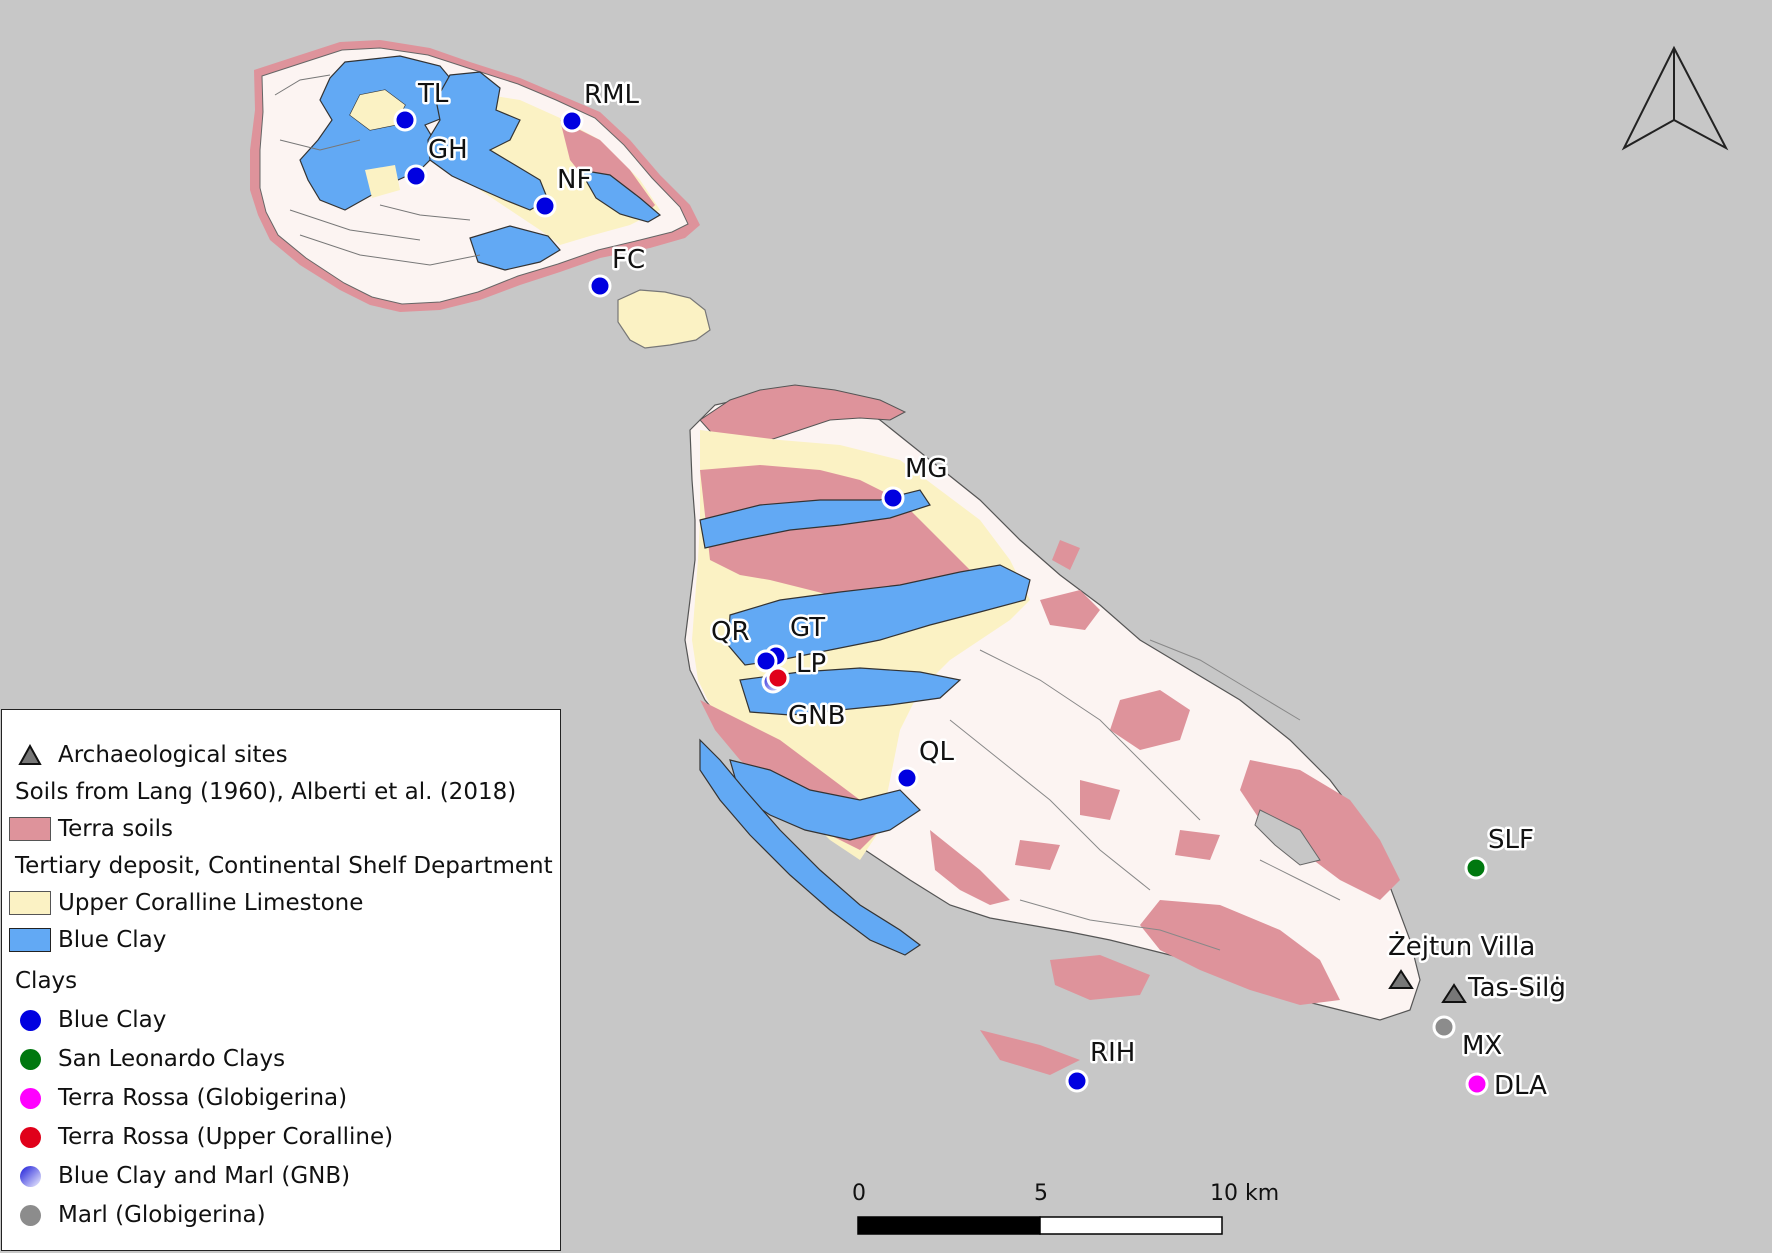 The image size is (1772, 1253). Describe the element at coordinates (811, 664) in the screenshot. I see `site-label-lp: LP` at that location.